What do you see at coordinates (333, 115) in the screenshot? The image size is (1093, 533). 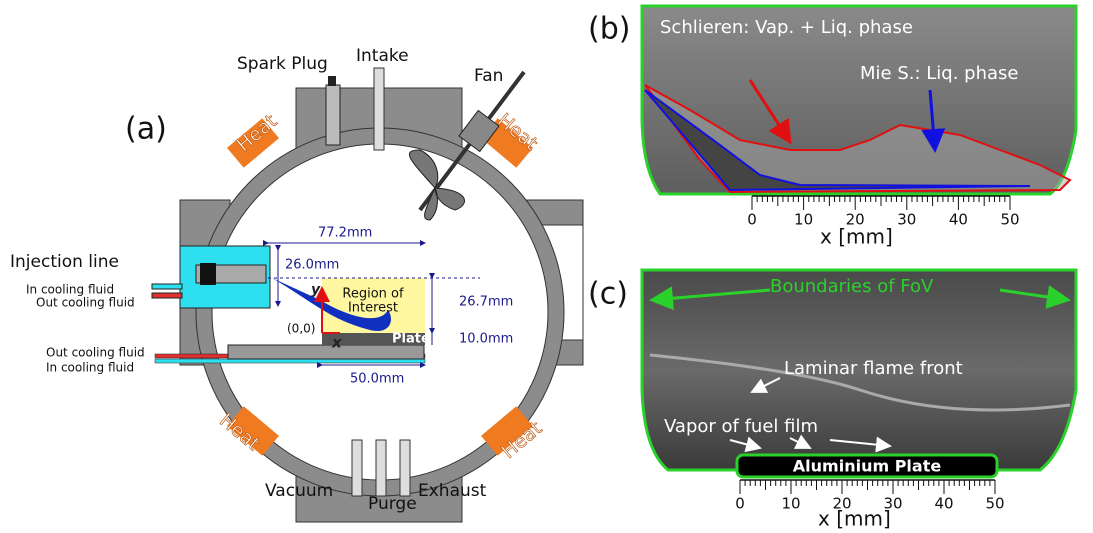 I see `spark-plug` at bounding box center [333, 115].